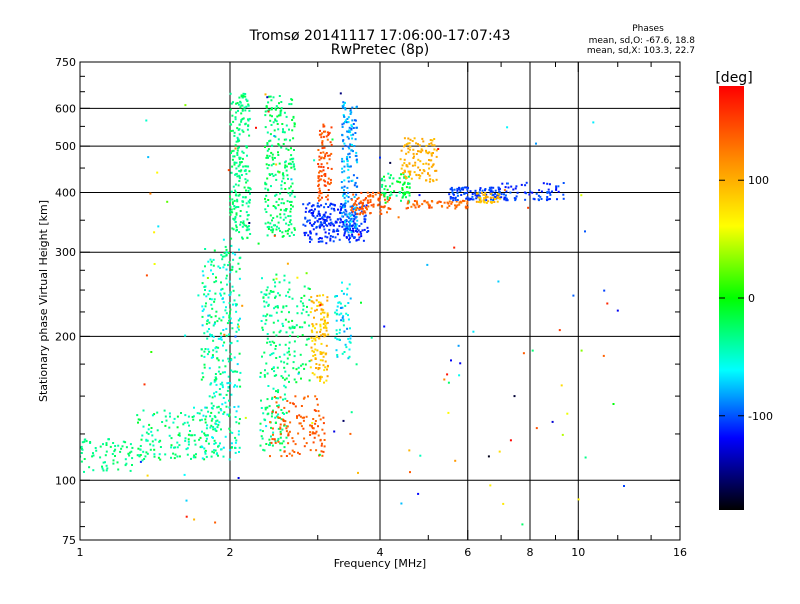 The height and width of the screenshot is (604, 800). I want to click on stats-line-x: mean, sd,X: 103.3, 22.7, so click(641, 51).